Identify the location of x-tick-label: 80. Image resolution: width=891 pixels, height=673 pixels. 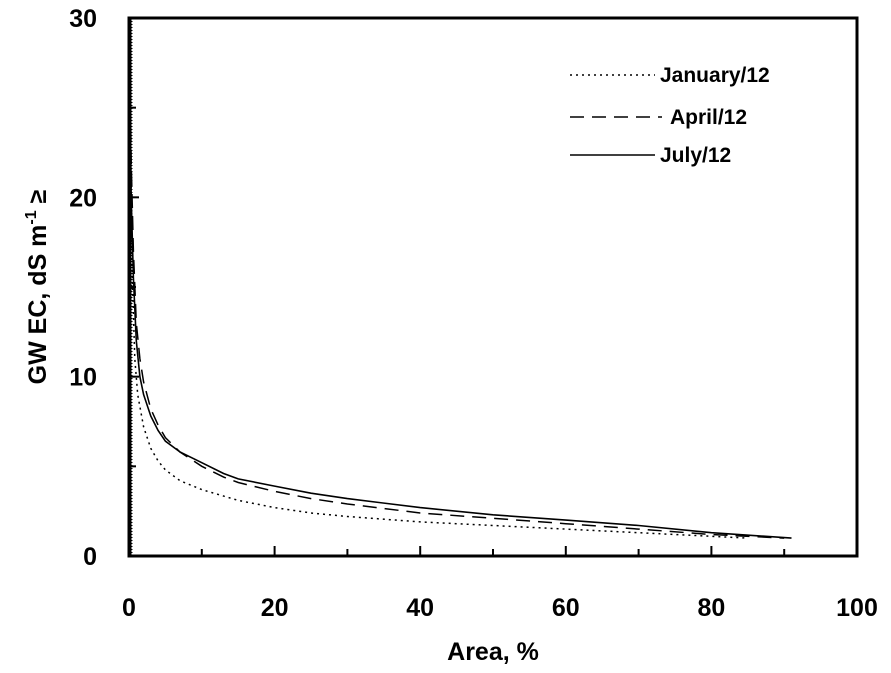
(711, 608).